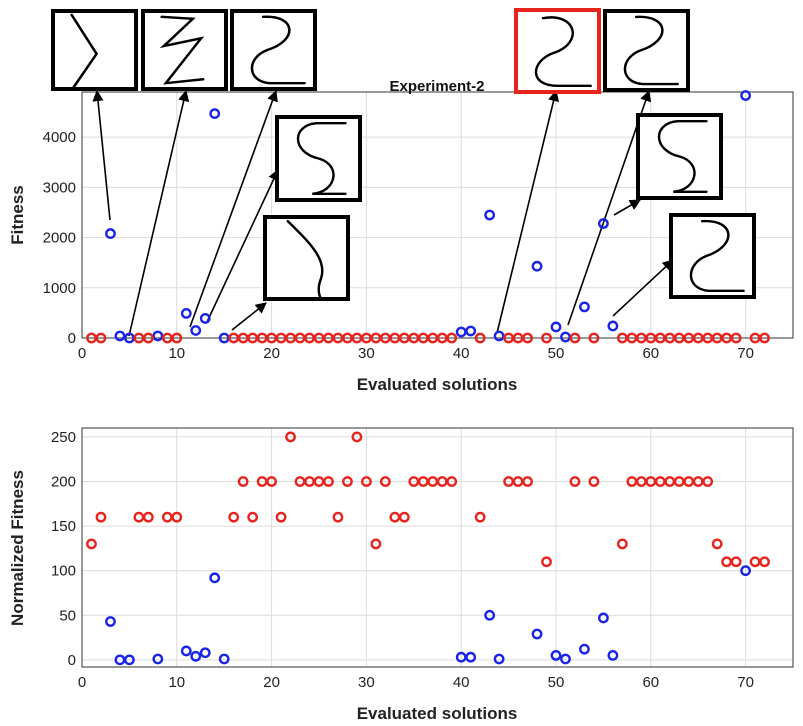 The height and width of the screenshot is (726, 803). Describe the element at coordinates (556, 353) in the screenshot. I see `top-x-tick-label: 50` at that location.